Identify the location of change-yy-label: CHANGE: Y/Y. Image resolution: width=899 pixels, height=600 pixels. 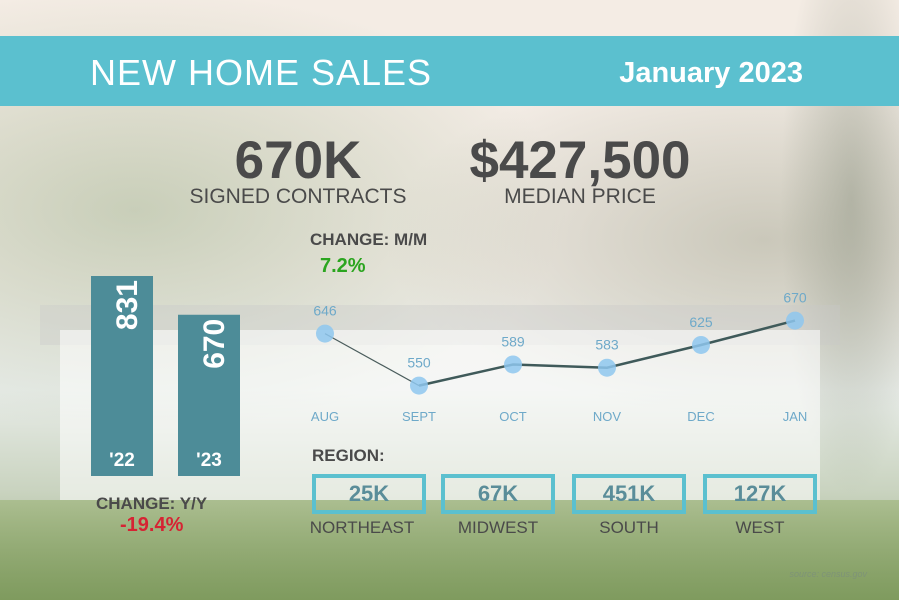
(152, 503).